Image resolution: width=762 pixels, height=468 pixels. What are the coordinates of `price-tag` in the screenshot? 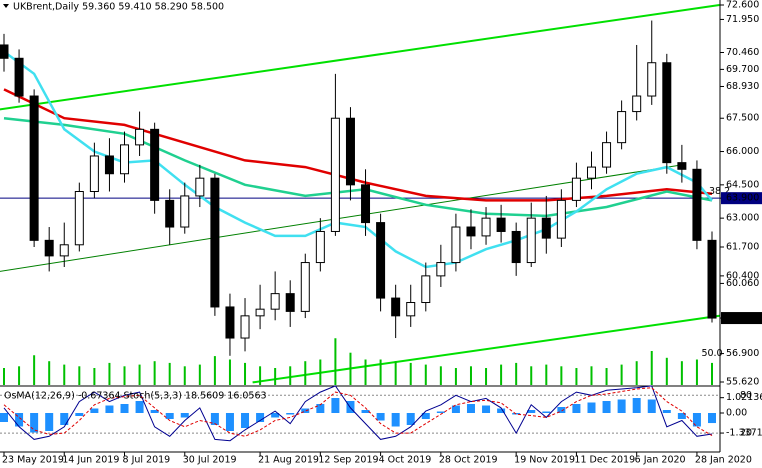 It's located at (741, 198).